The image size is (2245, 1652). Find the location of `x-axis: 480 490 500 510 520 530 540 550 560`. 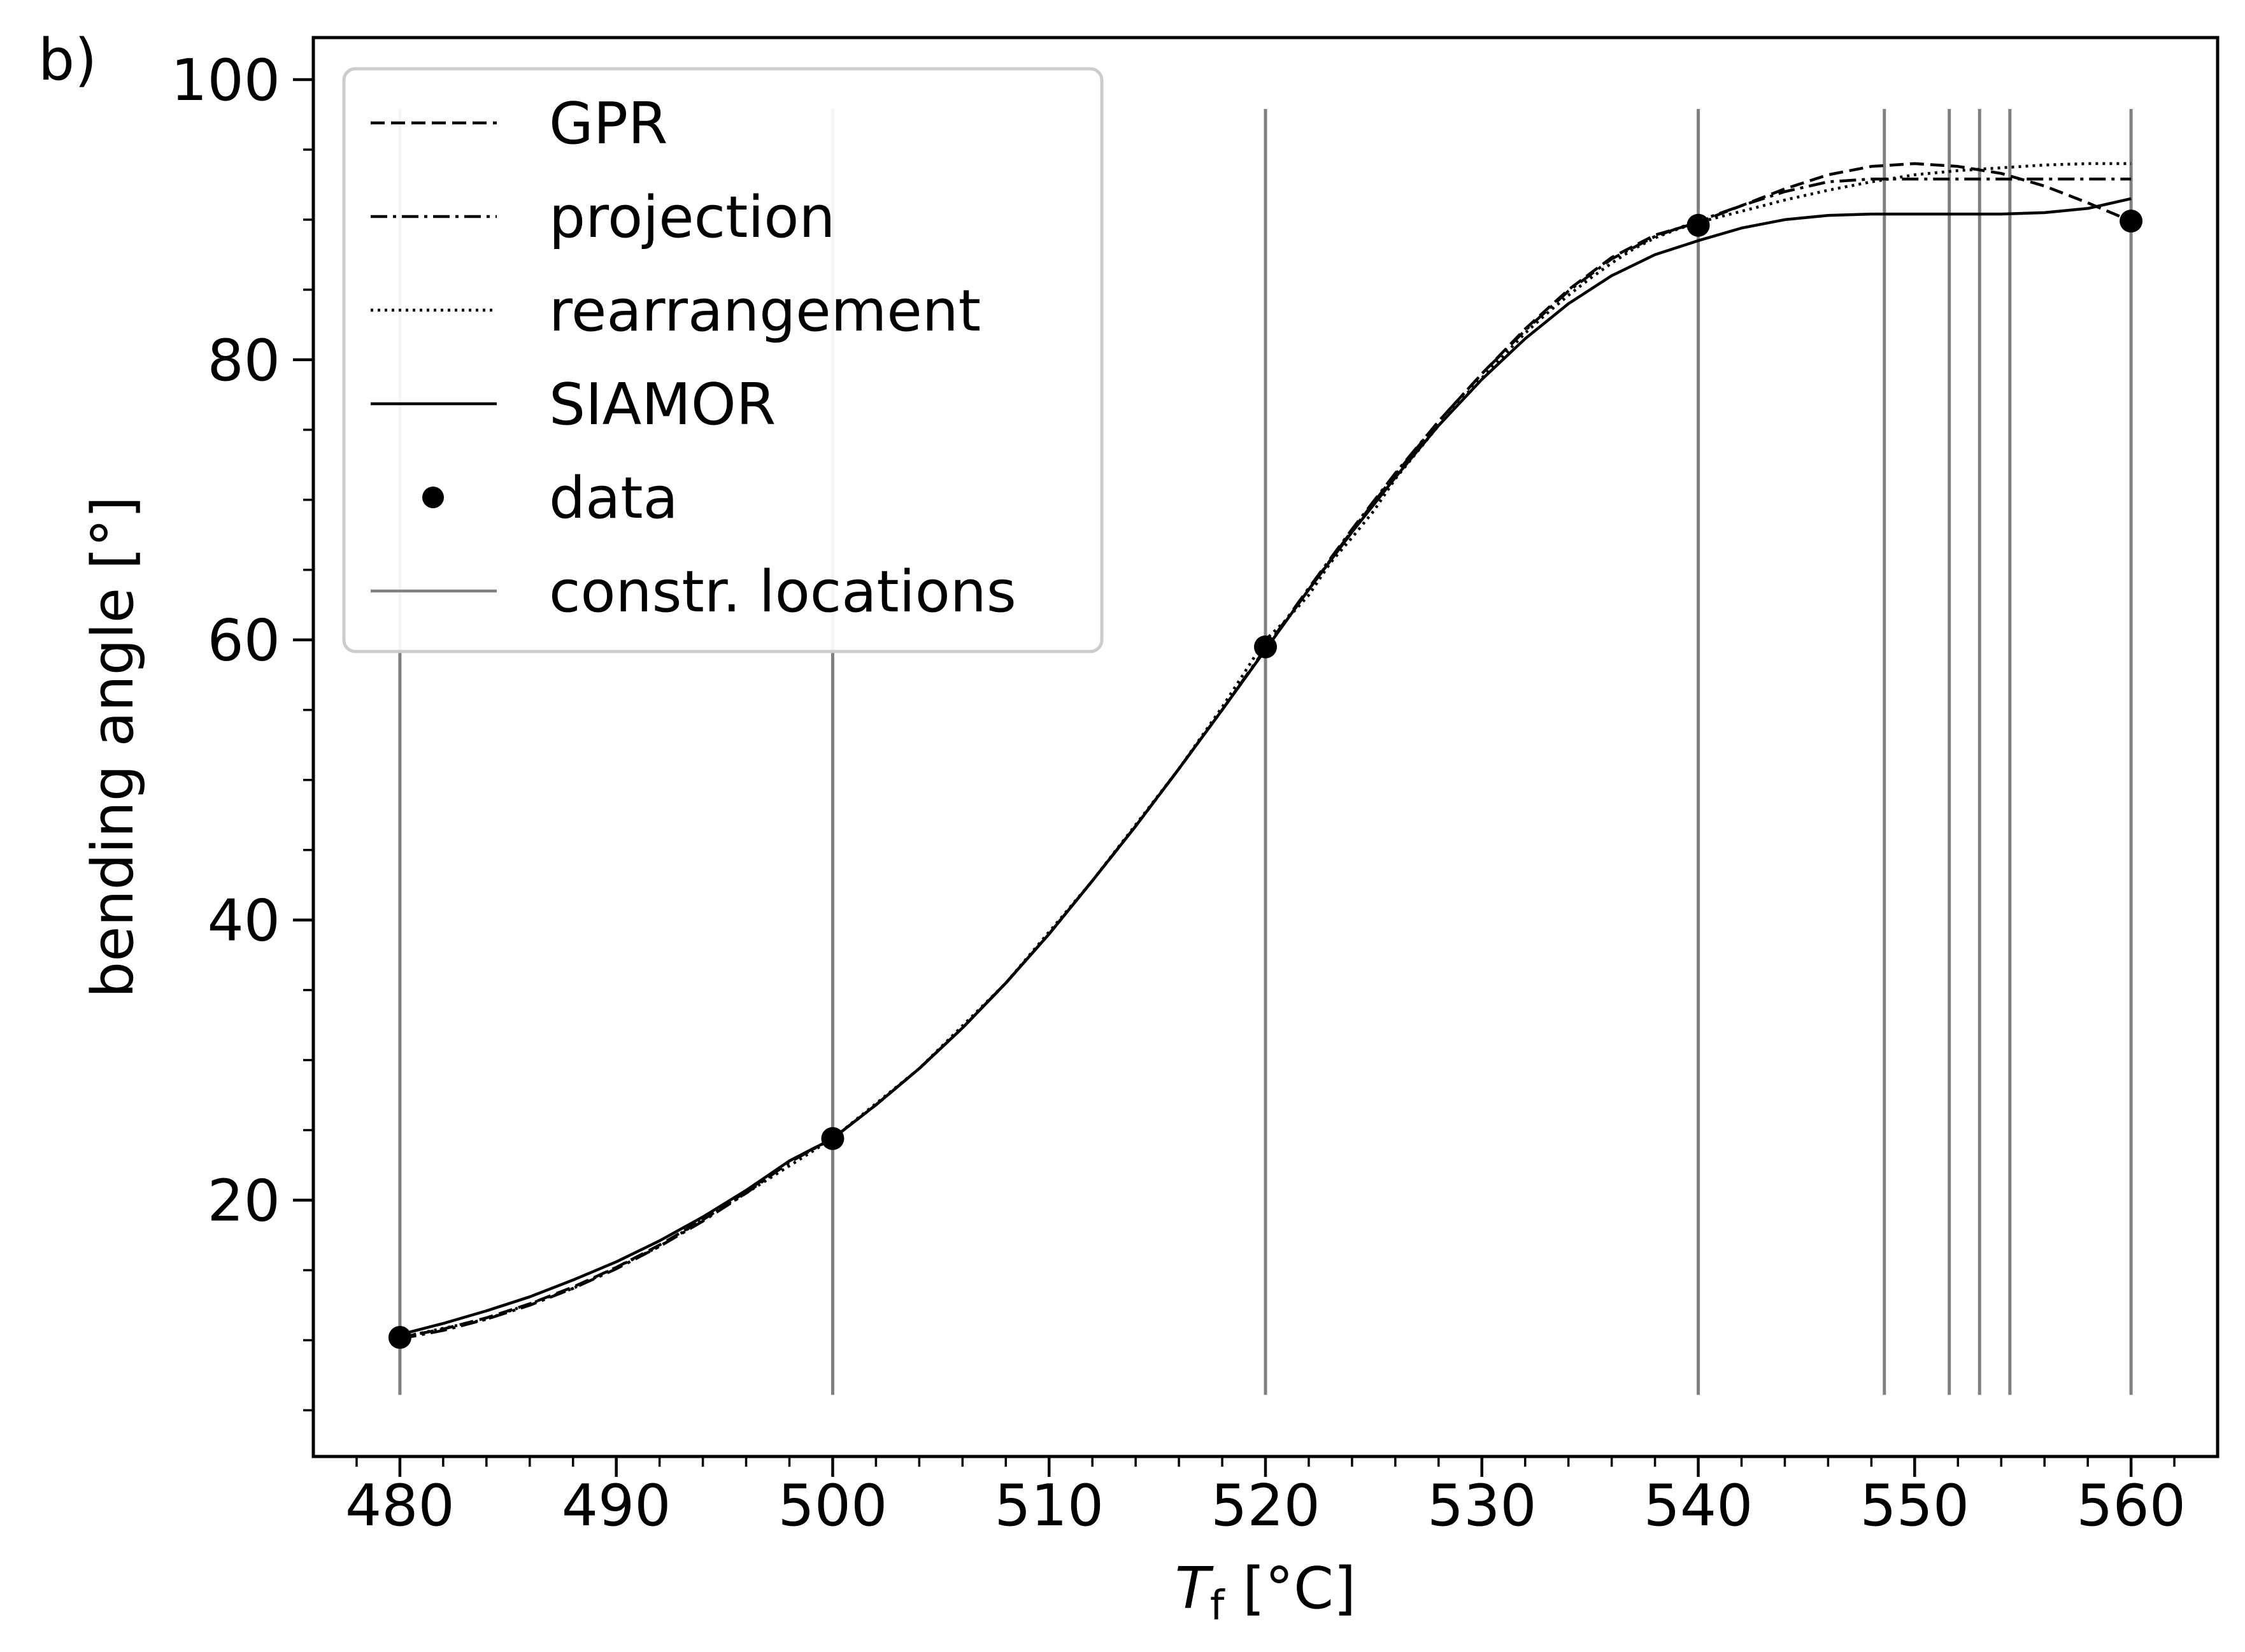

x-axis: 480 490 500 510 520 530 540 550 560 is located at coordinates (1266, 1498).